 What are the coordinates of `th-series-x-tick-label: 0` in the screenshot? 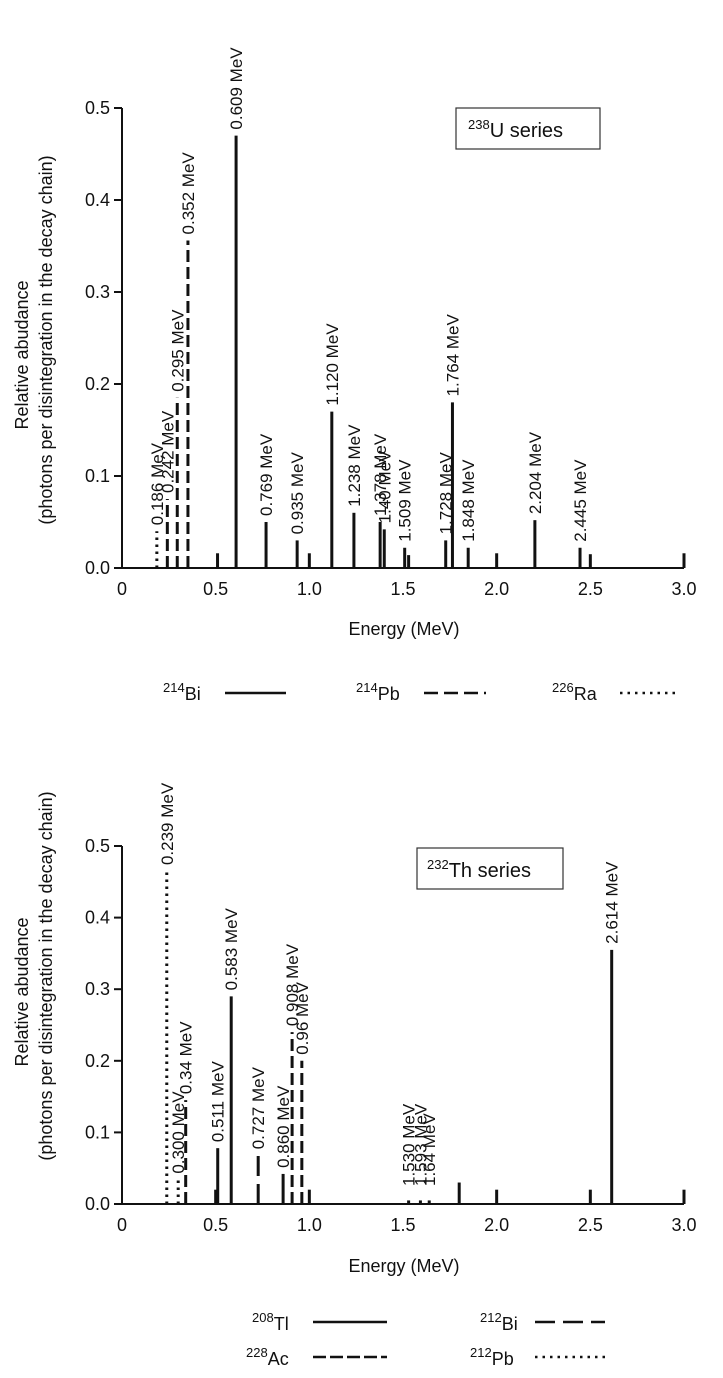 It's located at (122, 1225).